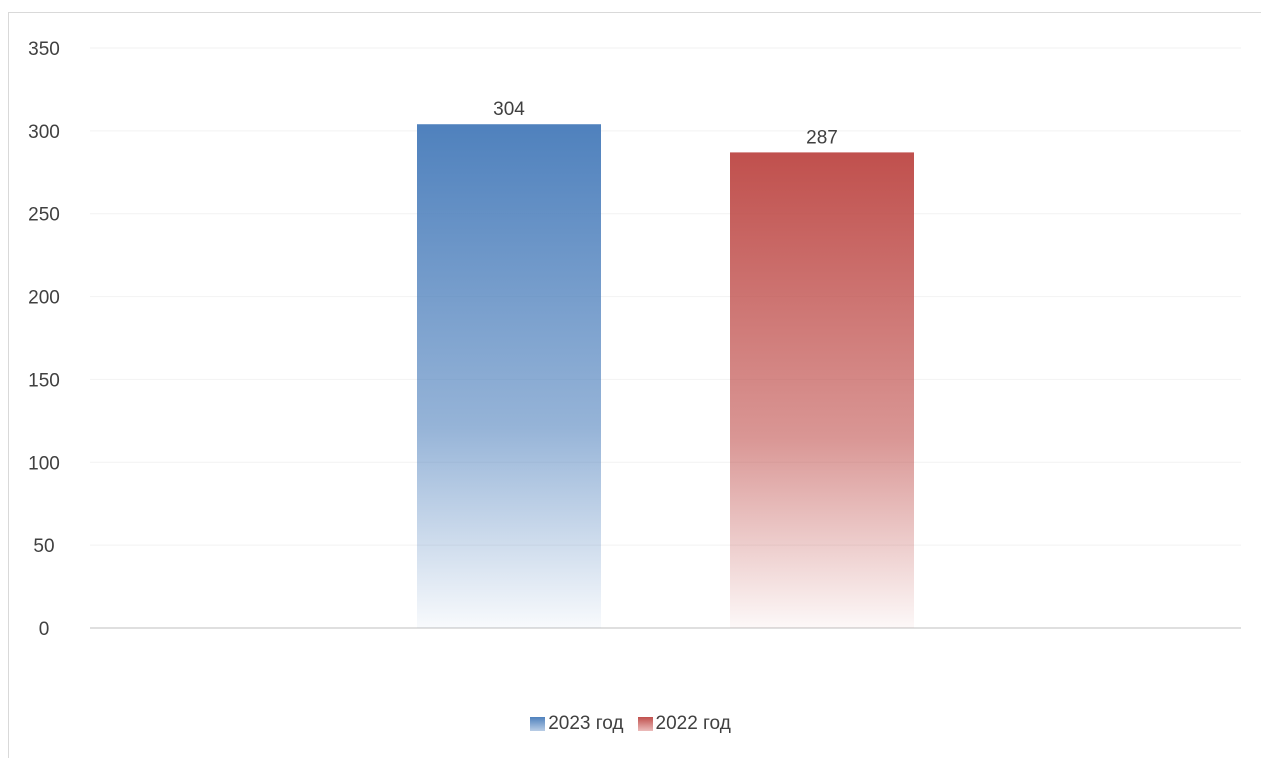 Image resolution: width=1261 pixels, height=758 pixels. Describe the element at coordinates (43, 546) in the screenshot. I see `y-tick-label: 50` at that location.